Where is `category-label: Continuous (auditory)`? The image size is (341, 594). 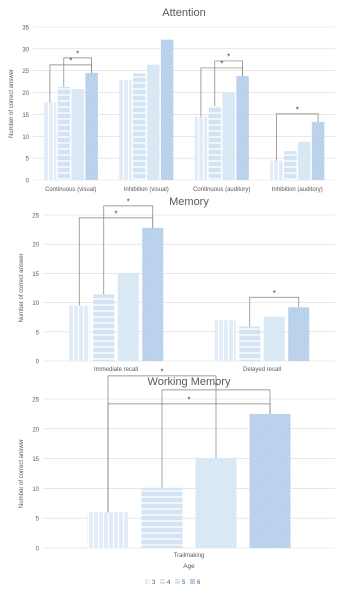
category-label: Continuous (auditory) is located at coordinates (221, 190).